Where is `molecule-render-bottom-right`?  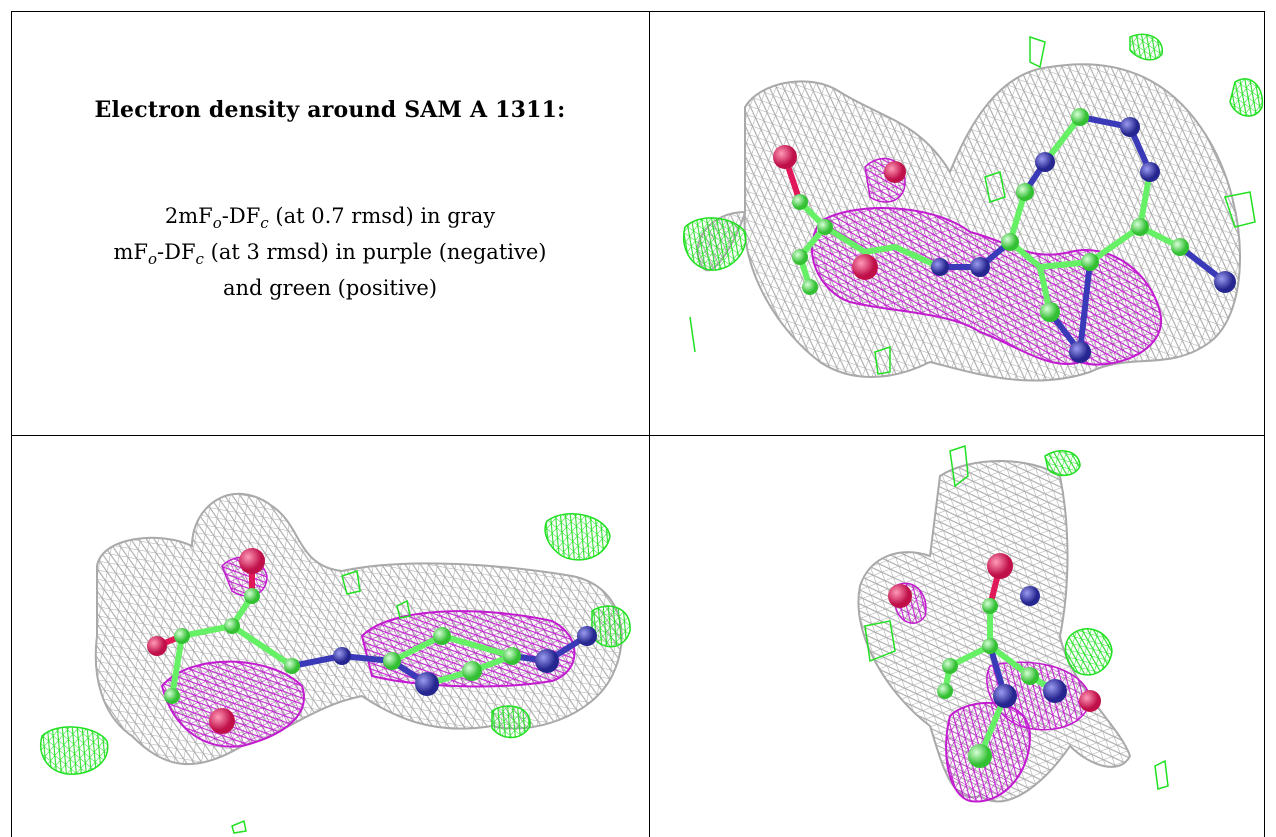
molecule-render-bottom-right is located at coordinates (1013, 623).